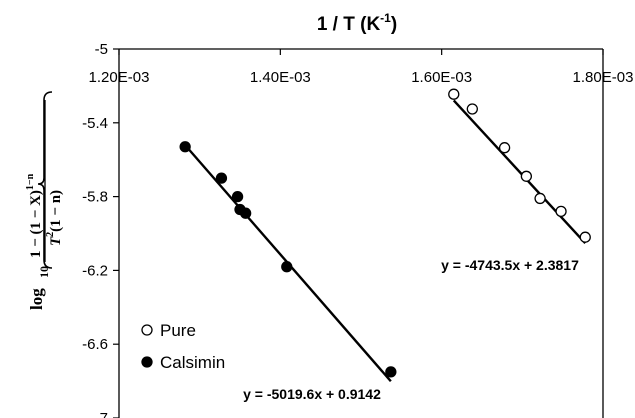 This screenshot has width=635, height=418. Describe the element at coordinates (394, 24) in the screenshot. I see `chart-title-close: )` at that location.